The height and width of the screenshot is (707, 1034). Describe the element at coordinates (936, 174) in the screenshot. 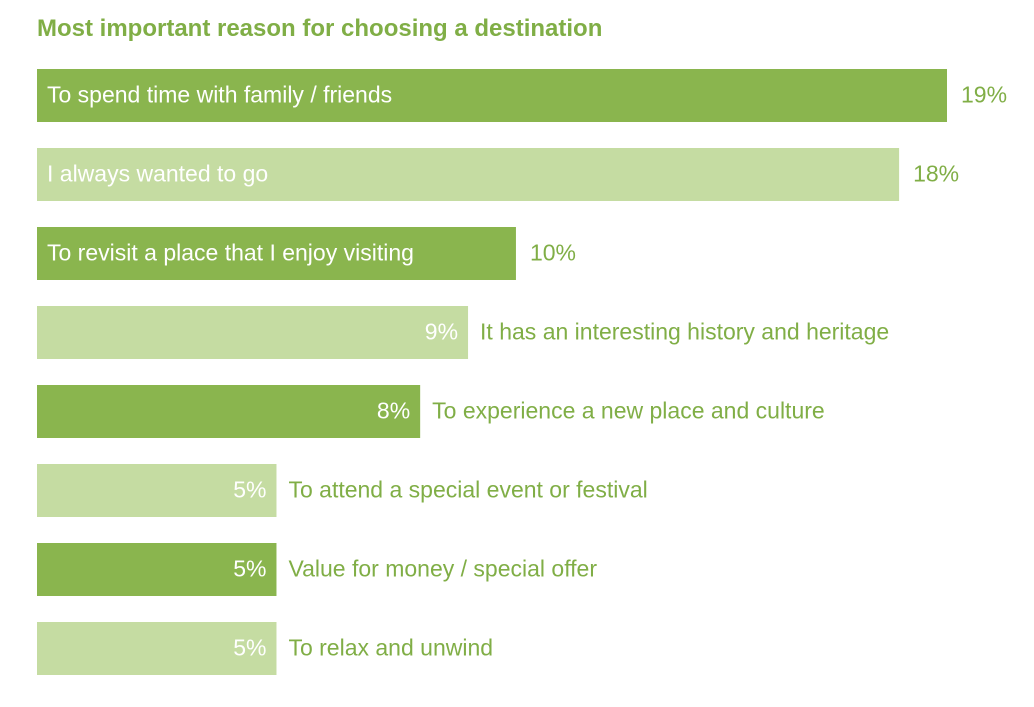

I see `value-label: 18%` at that location.